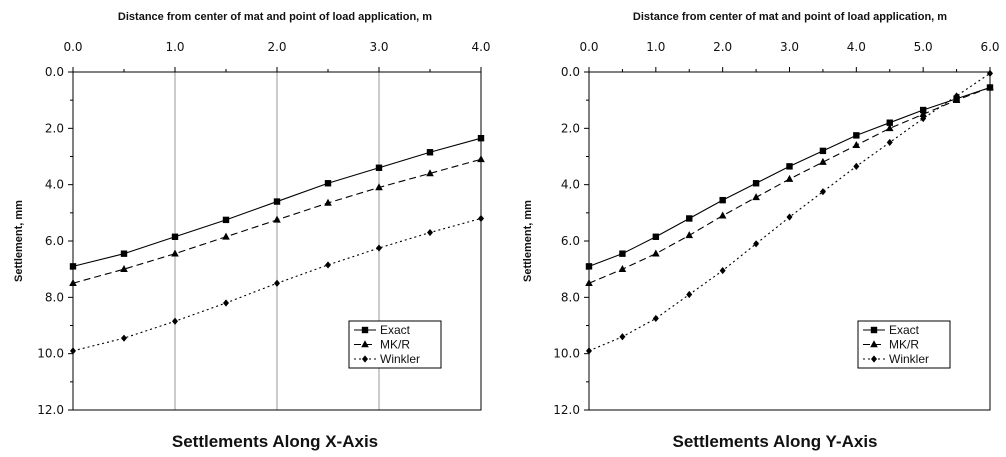 The height and width of the screenshot is (457, 1006). Describe the element at coordinates (856, 47) in the screenshot. I see `x-tick-label: 4.0` at that location.